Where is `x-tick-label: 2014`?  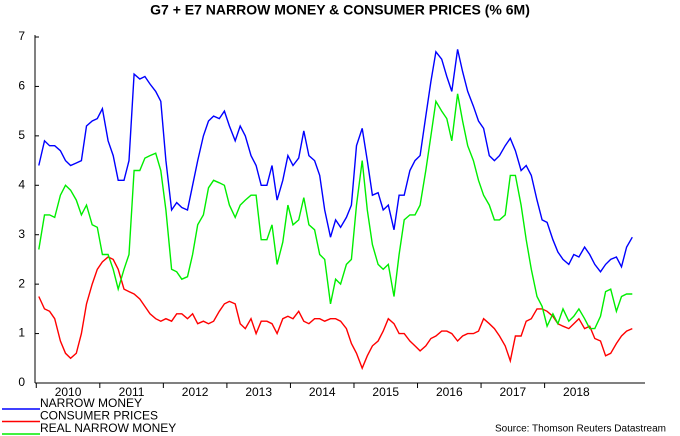 x-tick-label: 2014 is located at coordinates (322, 392).